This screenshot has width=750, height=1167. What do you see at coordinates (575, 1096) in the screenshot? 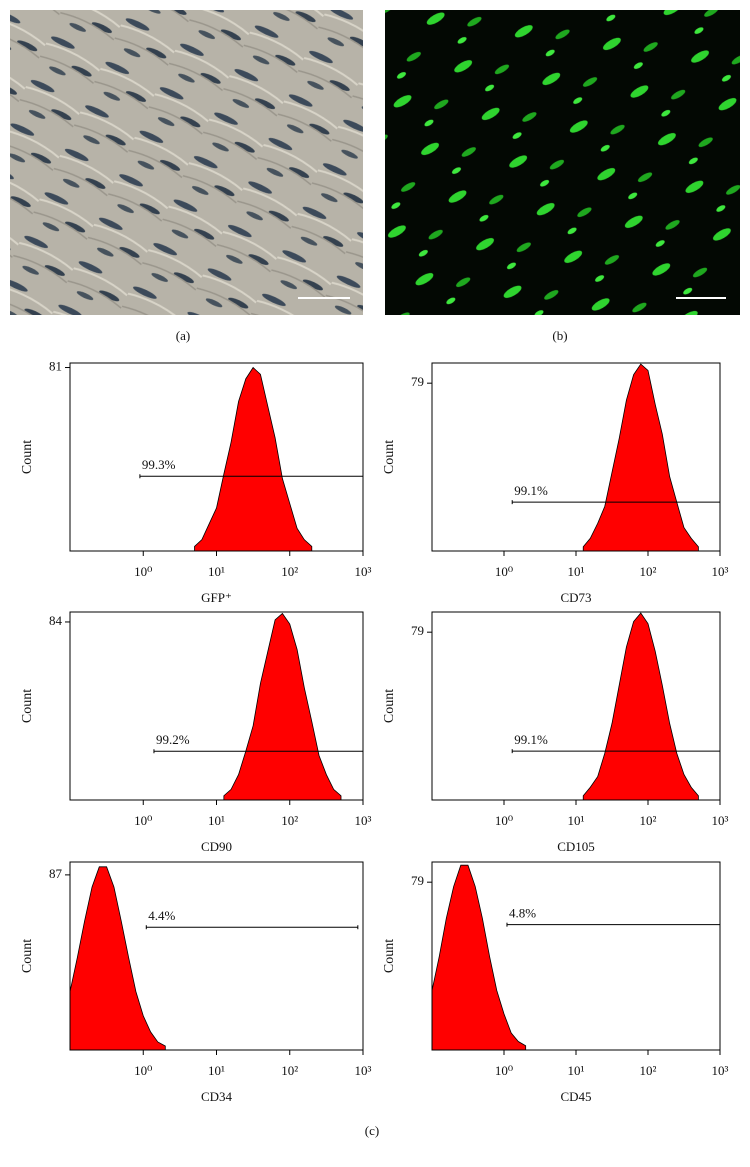
I see `x-axis-label: CD45` at bounding box center [575, 1096].